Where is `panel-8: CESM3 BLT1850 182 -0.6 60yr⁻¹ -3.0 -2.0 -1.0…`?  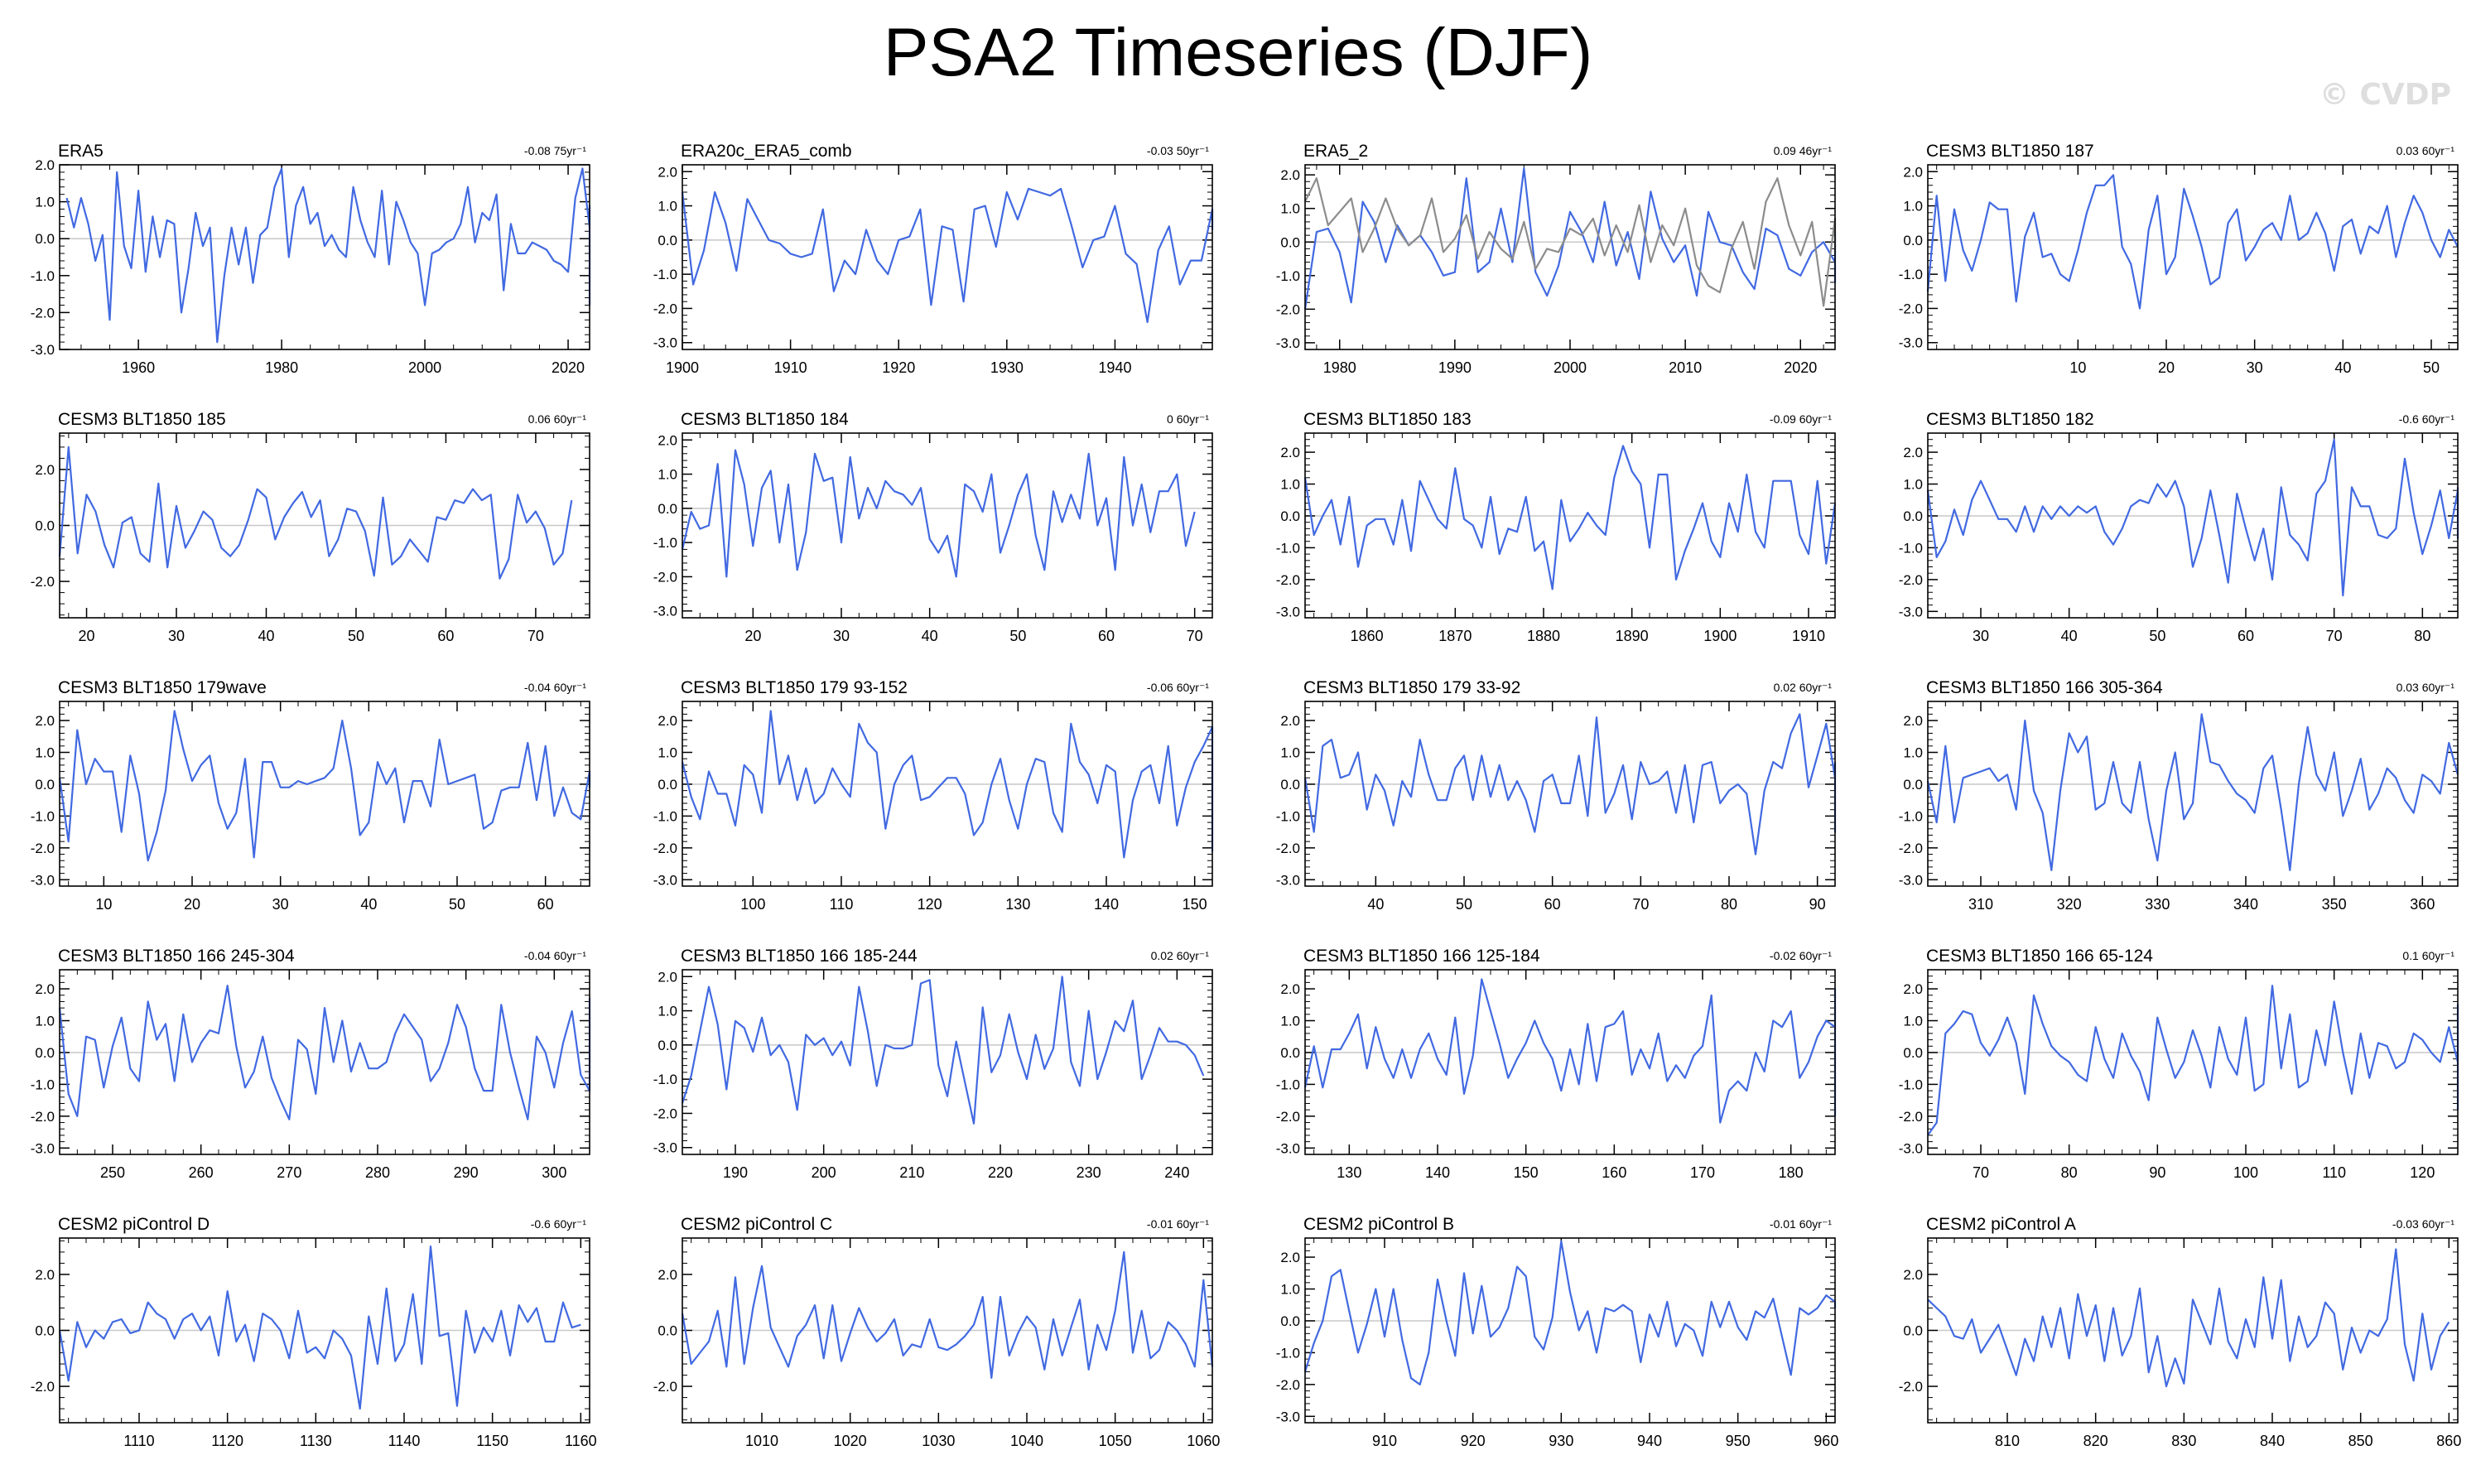
panel-8: CESM3 BLT1850 182 -0.6 60yr⁻¹ -3.0 -2.0 -1.0… is located at coordinates (2179, 527).